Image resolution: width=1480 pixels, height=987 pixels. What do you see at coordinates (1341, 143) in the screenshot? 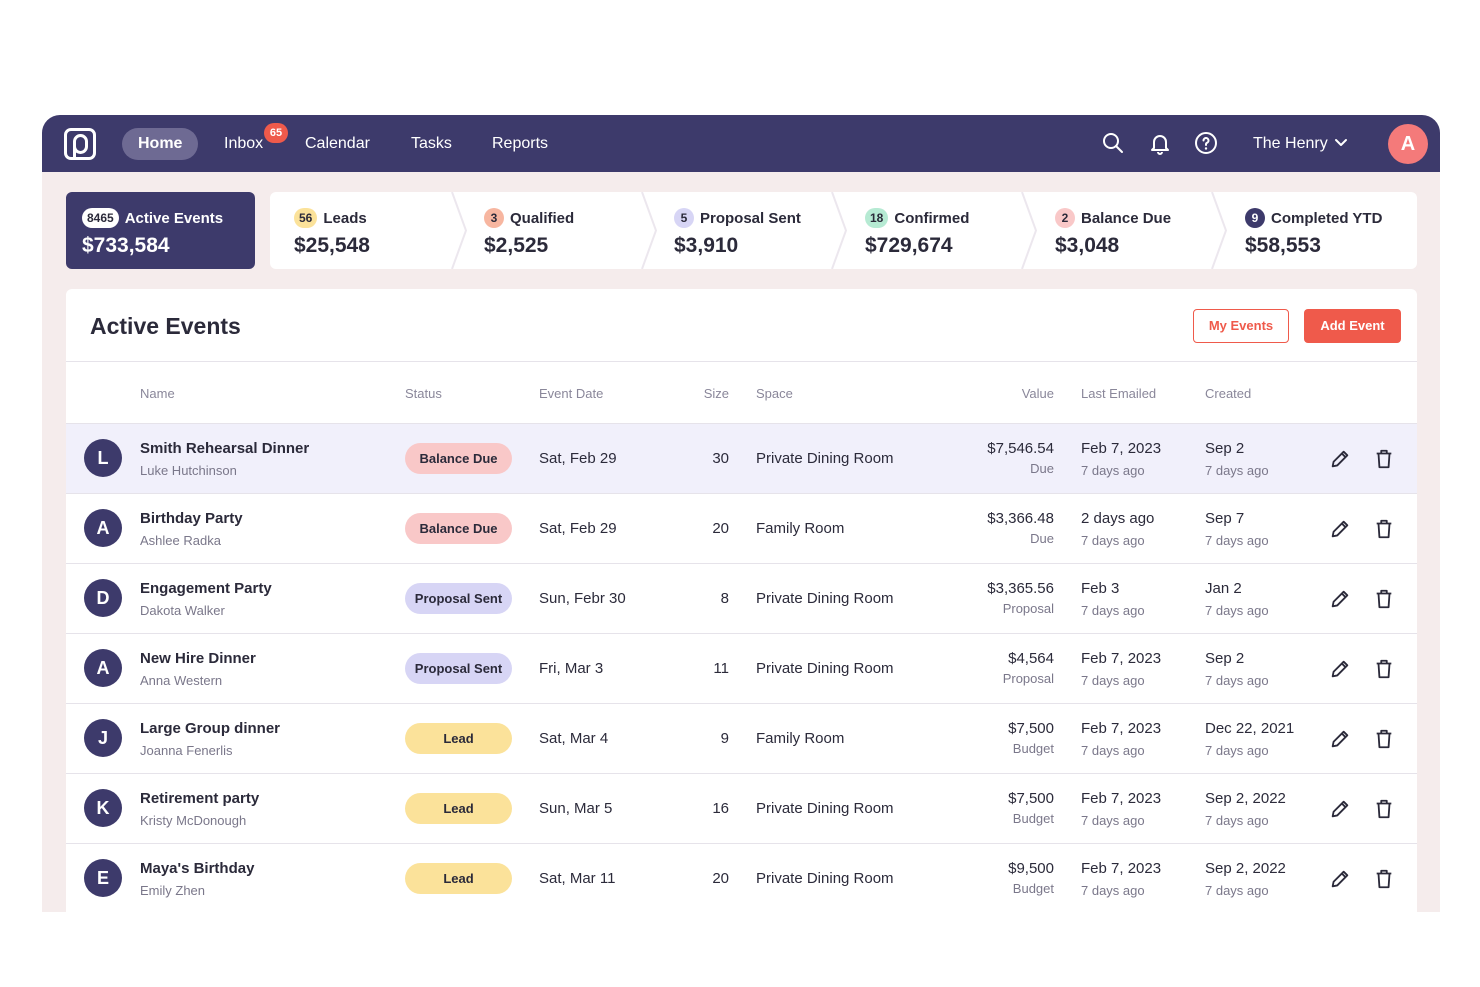
I see `chevron-down-icon` at bounding box center [1341, 143].